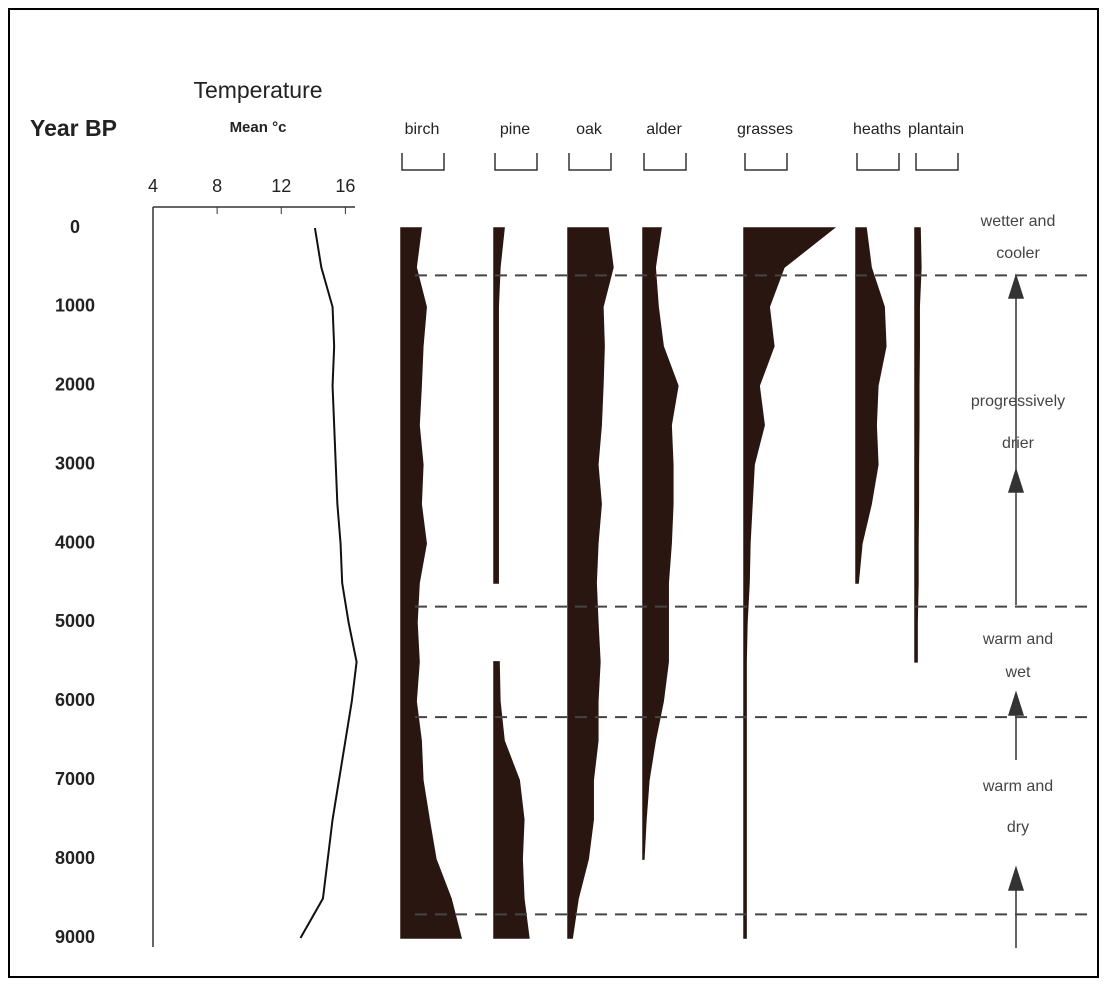 Image resolution: width=1109 pixels, height=986 pixels. I want to click on legend-label: plantain, so click(936, 129).